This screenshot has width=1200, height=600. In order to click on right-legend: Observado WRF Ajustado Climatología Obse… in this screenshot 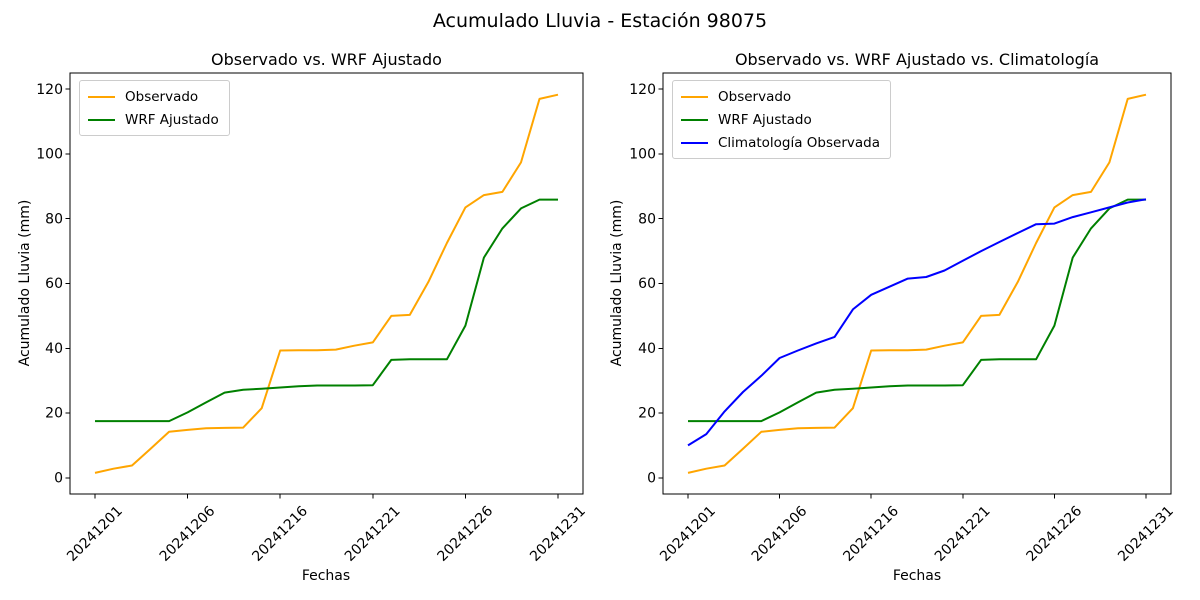, I will do `click(781, 119)`.